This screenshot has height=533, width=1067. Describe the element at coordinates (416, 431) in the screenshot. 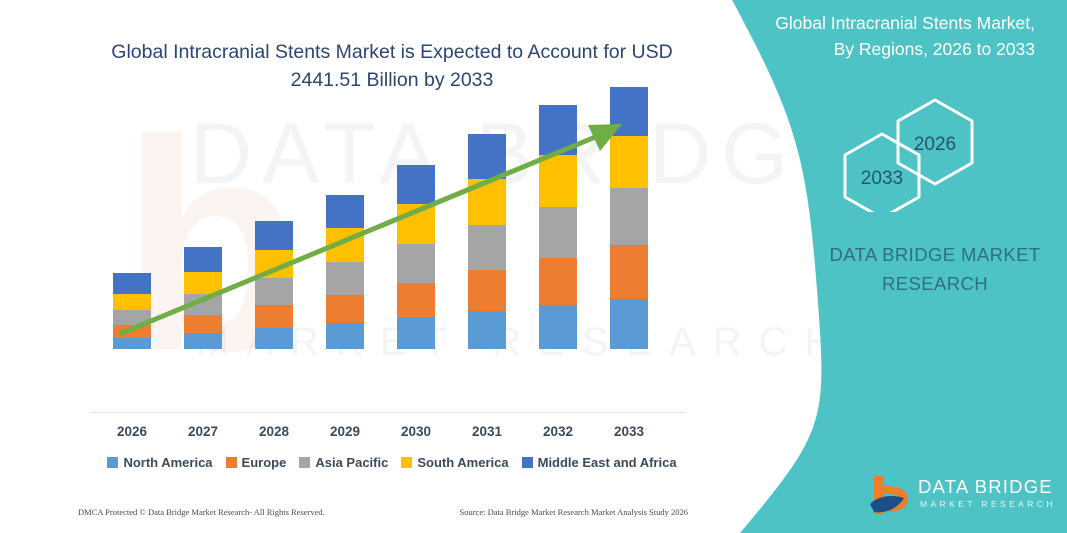

I see `x-axis-label: 2030` at that location.